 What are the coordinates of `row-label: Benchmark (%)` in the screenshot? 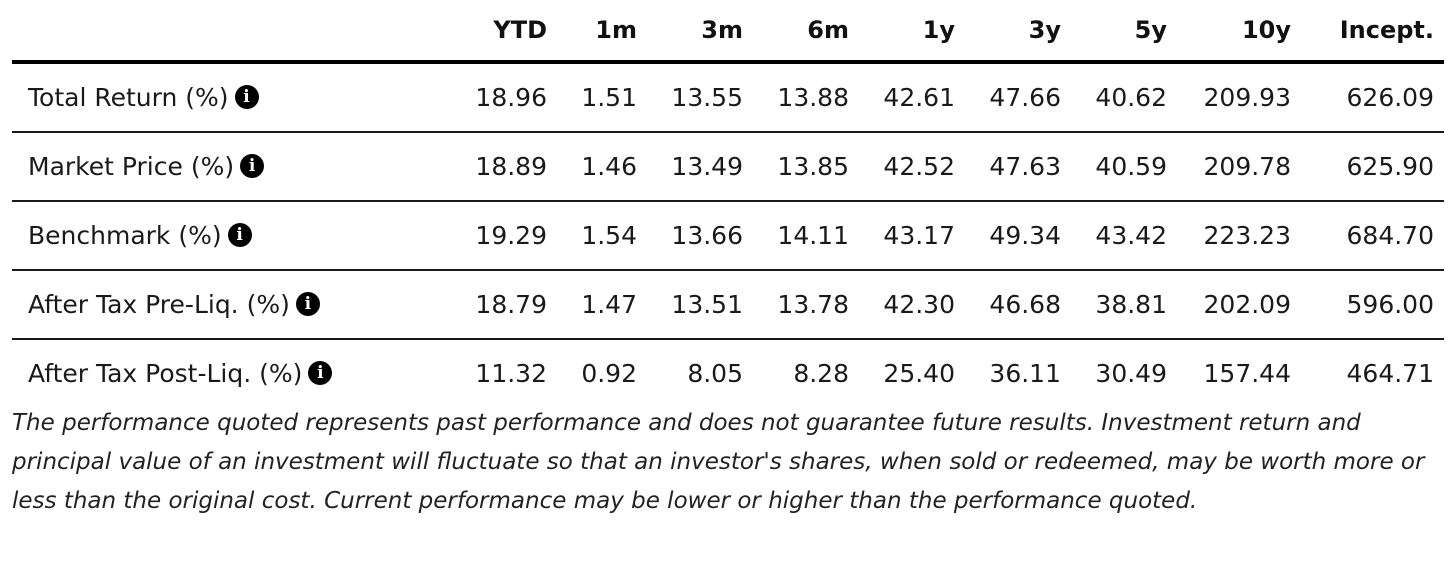 It's located at (125, 235).